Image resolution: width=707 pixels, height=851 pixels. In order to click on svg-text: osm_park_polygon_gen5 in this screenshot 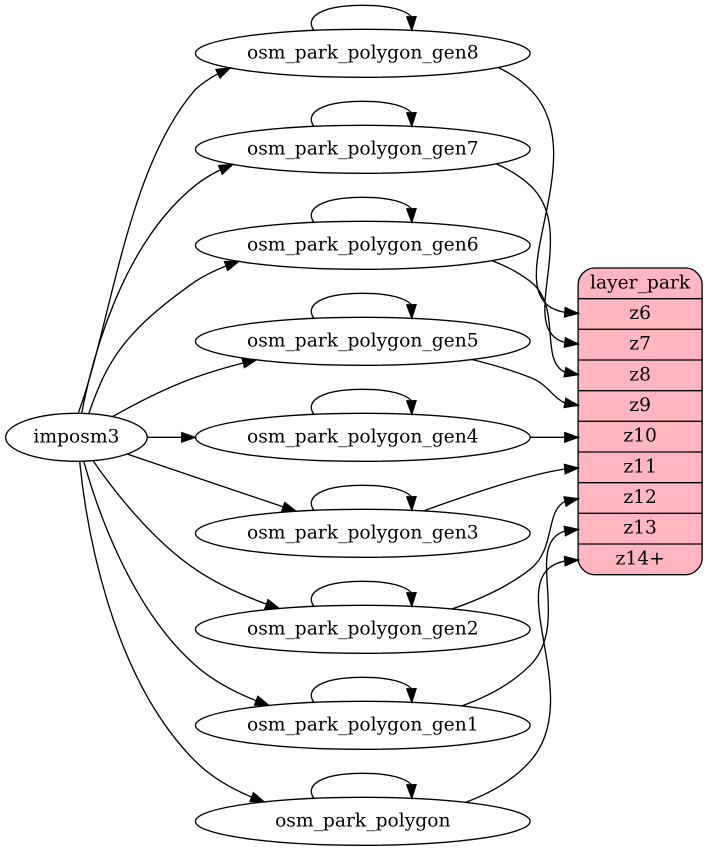, I will do `click(363, 340)`.